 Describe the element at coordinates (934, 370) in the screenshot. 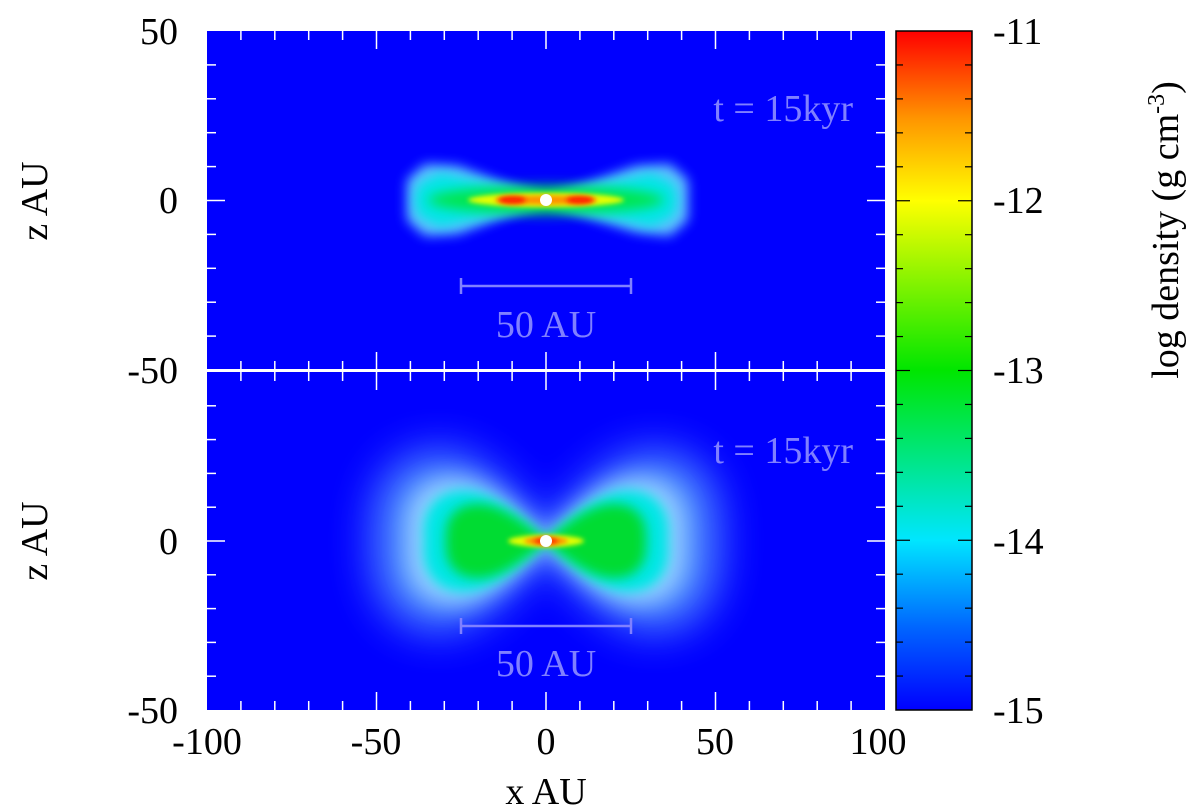

I see `colorbar-tick-marks` at that location.